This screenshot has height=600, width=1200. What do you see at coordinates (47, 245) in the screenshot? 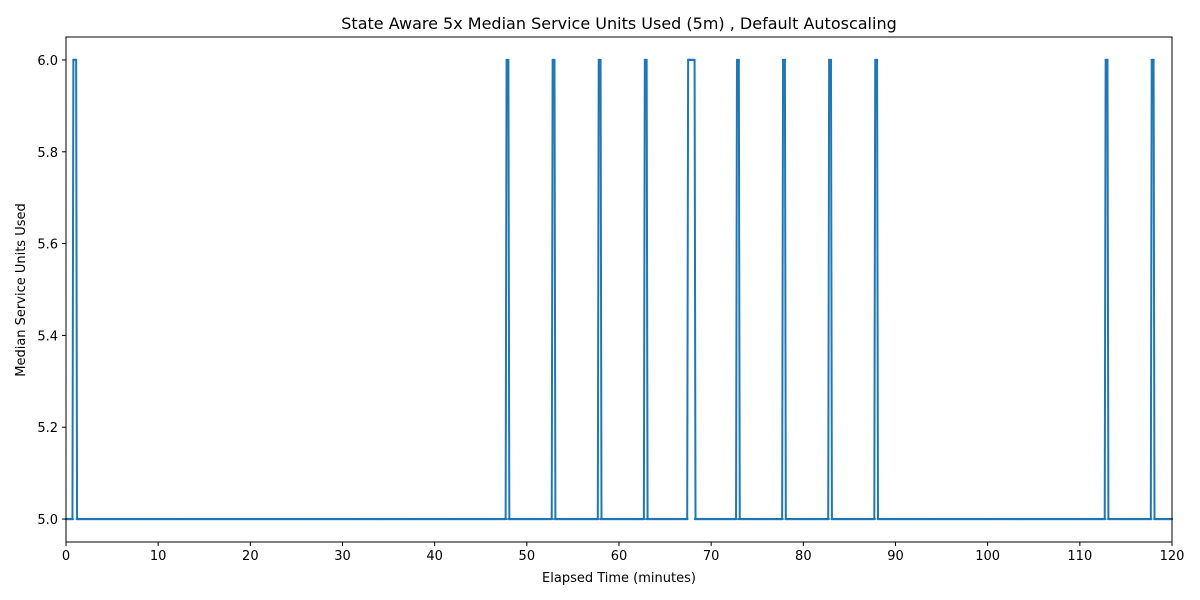
I see `y-tick-label: 5.6` at bounding box center [47, 245].